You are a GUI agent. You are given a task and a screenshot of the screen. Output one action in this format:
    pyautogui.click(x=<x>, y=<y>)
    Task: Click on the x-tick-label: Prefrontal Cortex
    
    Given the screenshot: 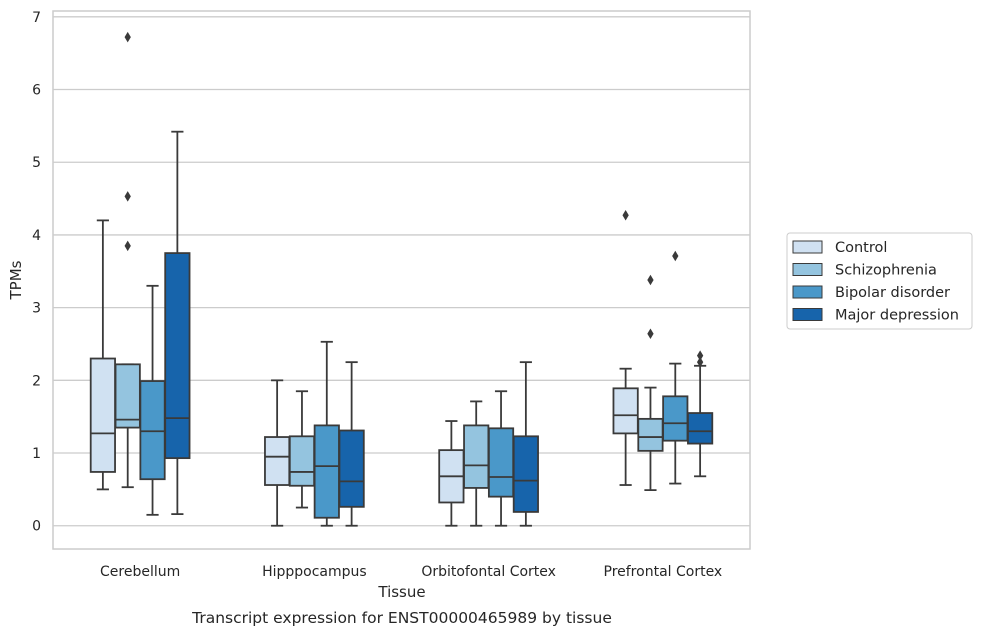 What is the action you would take?
    pyautogui.click(x=663, y=572)
    